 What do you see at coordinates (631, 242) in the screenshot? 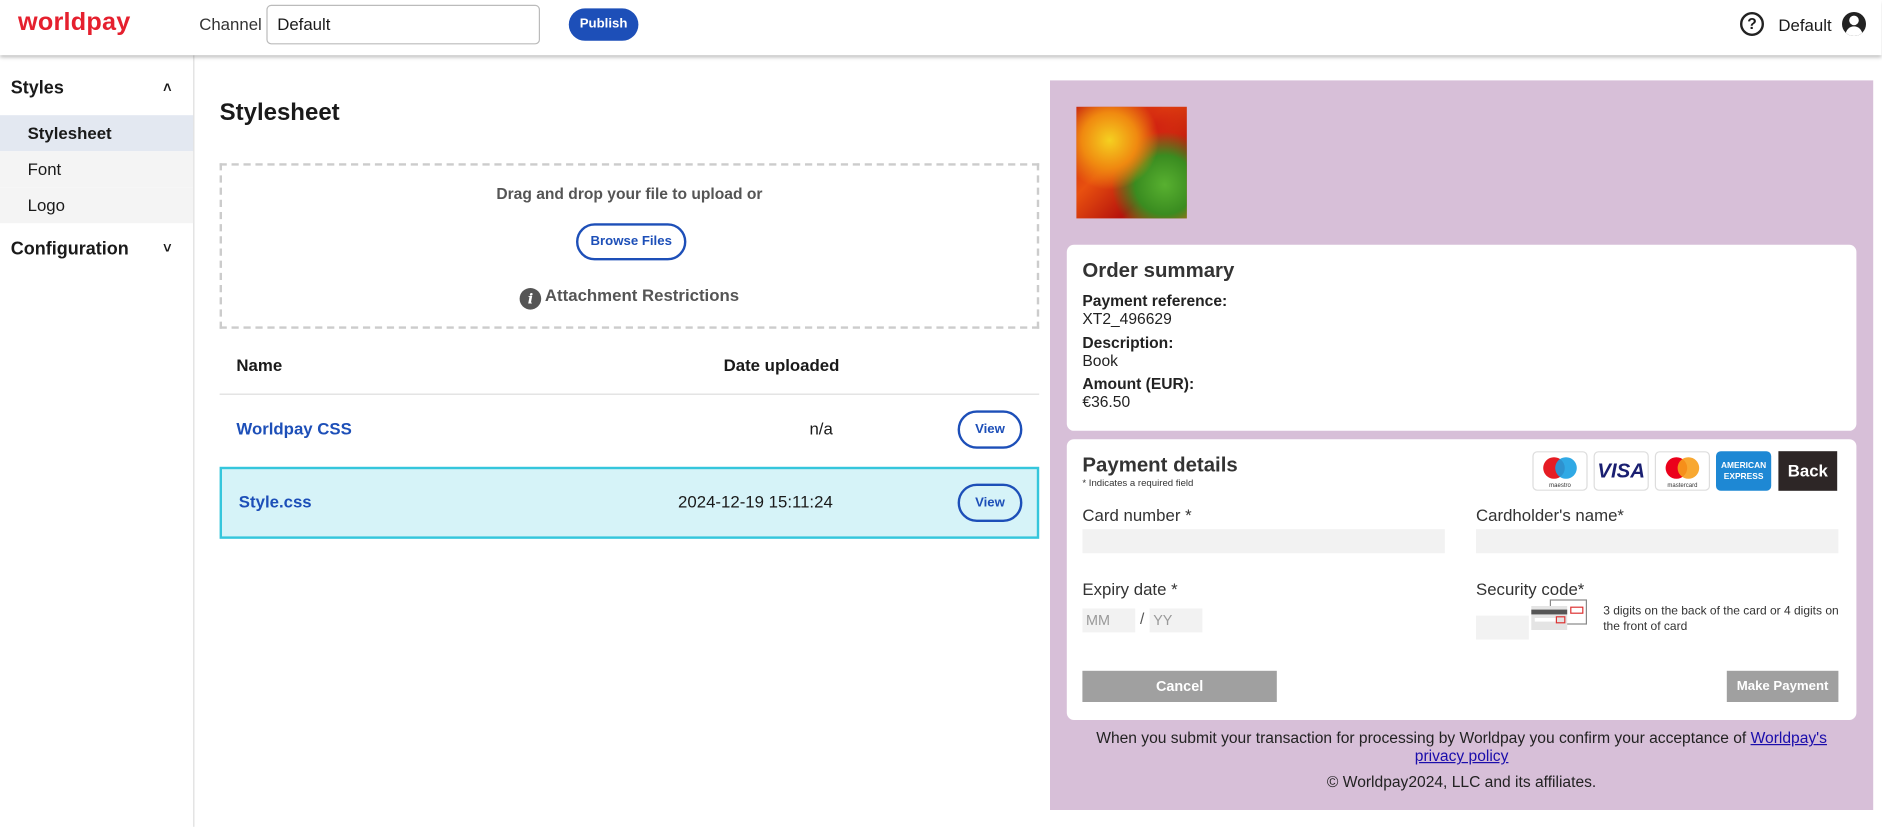
I see `browse-files-button: Browse Files` at bounding box center [631, 242].